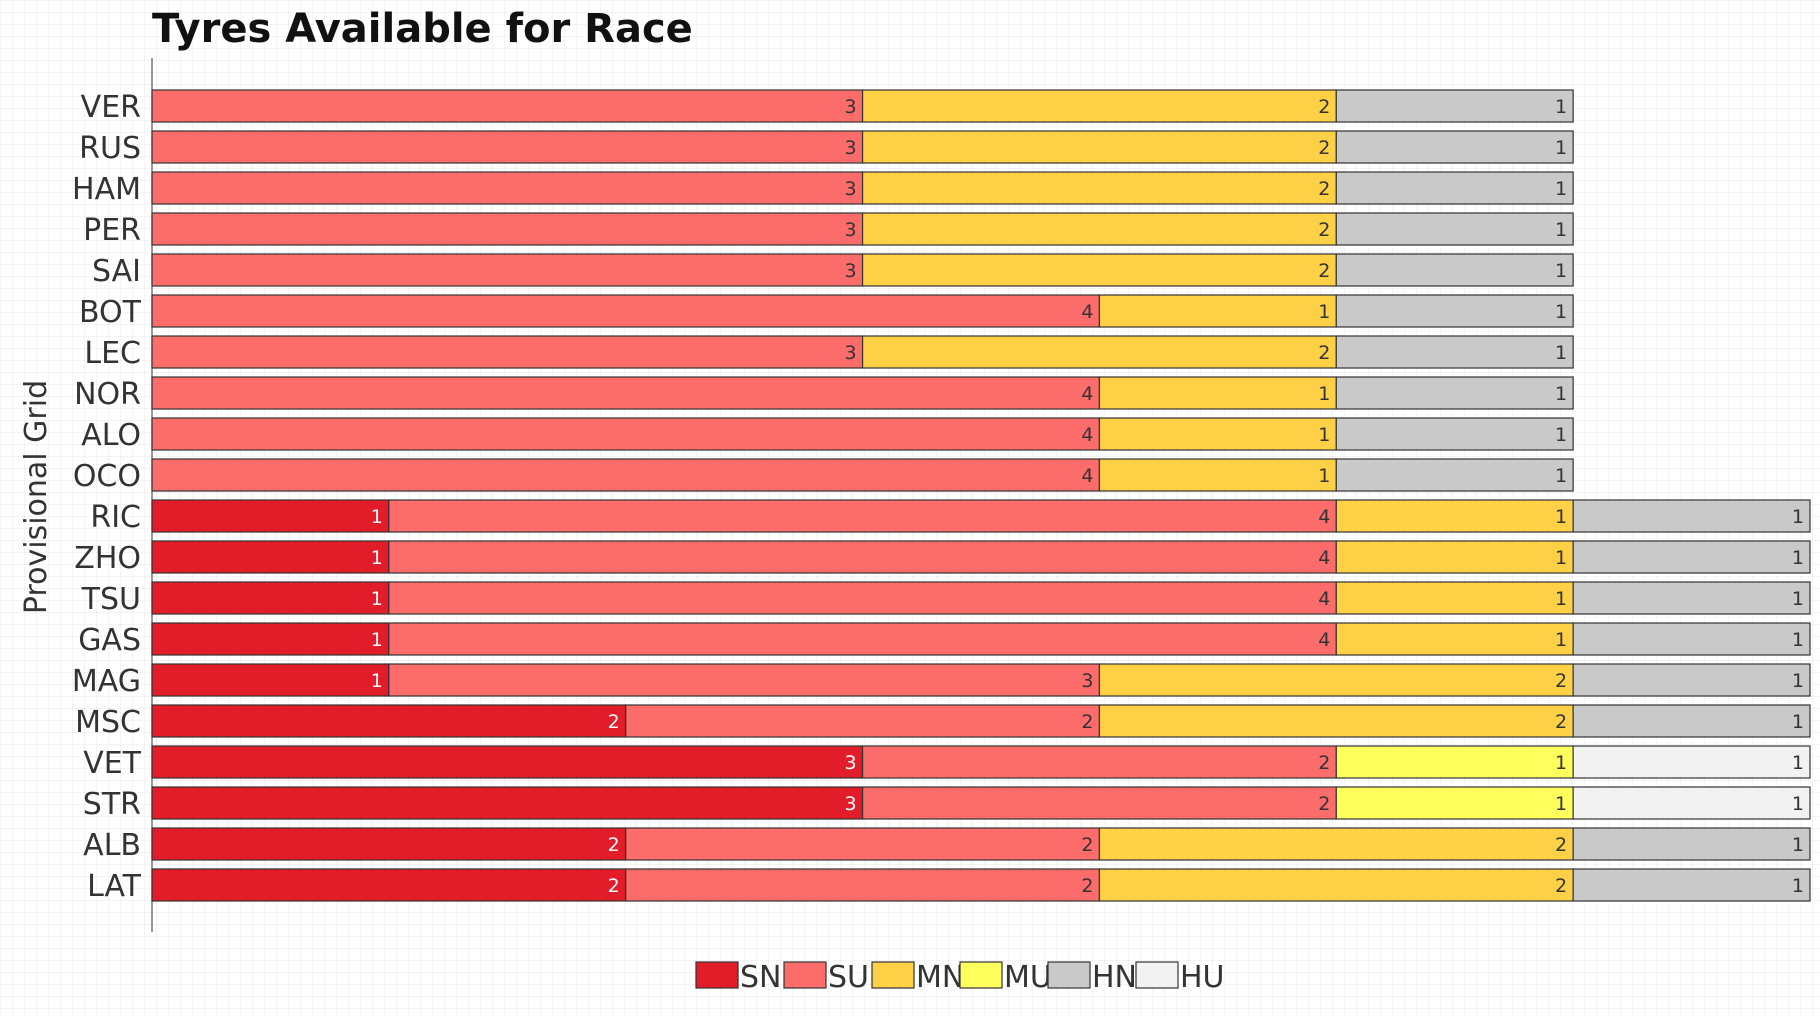 The width and height of the screenshot is (1820, 1016). What do you see at coordinates (1324, 599) in the screenshot?
I see `bar-label-tsu-su: 4` at bounding box center [1324, 599].